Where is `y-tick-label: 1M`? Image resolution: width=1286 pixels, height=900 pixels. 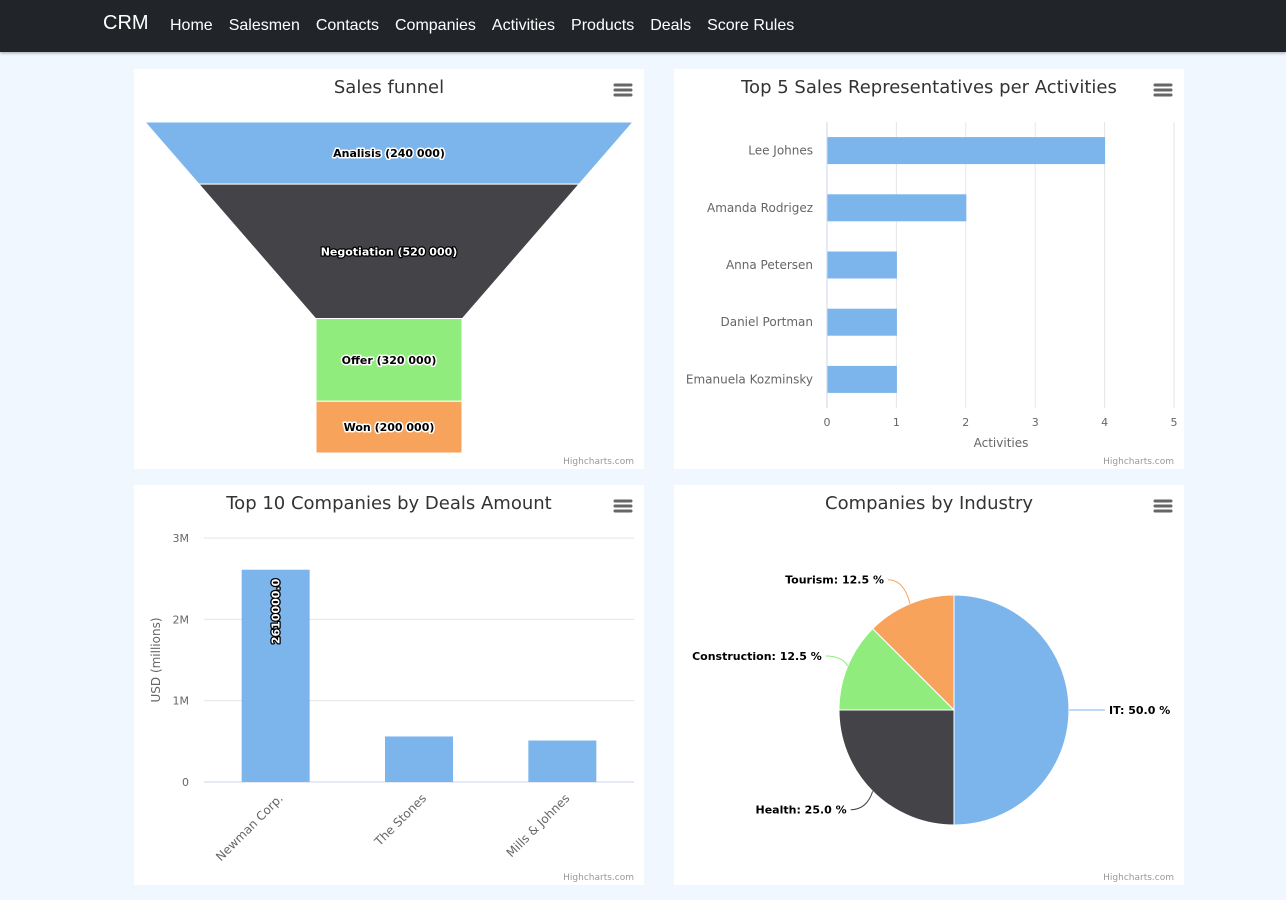
y-tick-label: 1M is located at coordinates (181, 701).